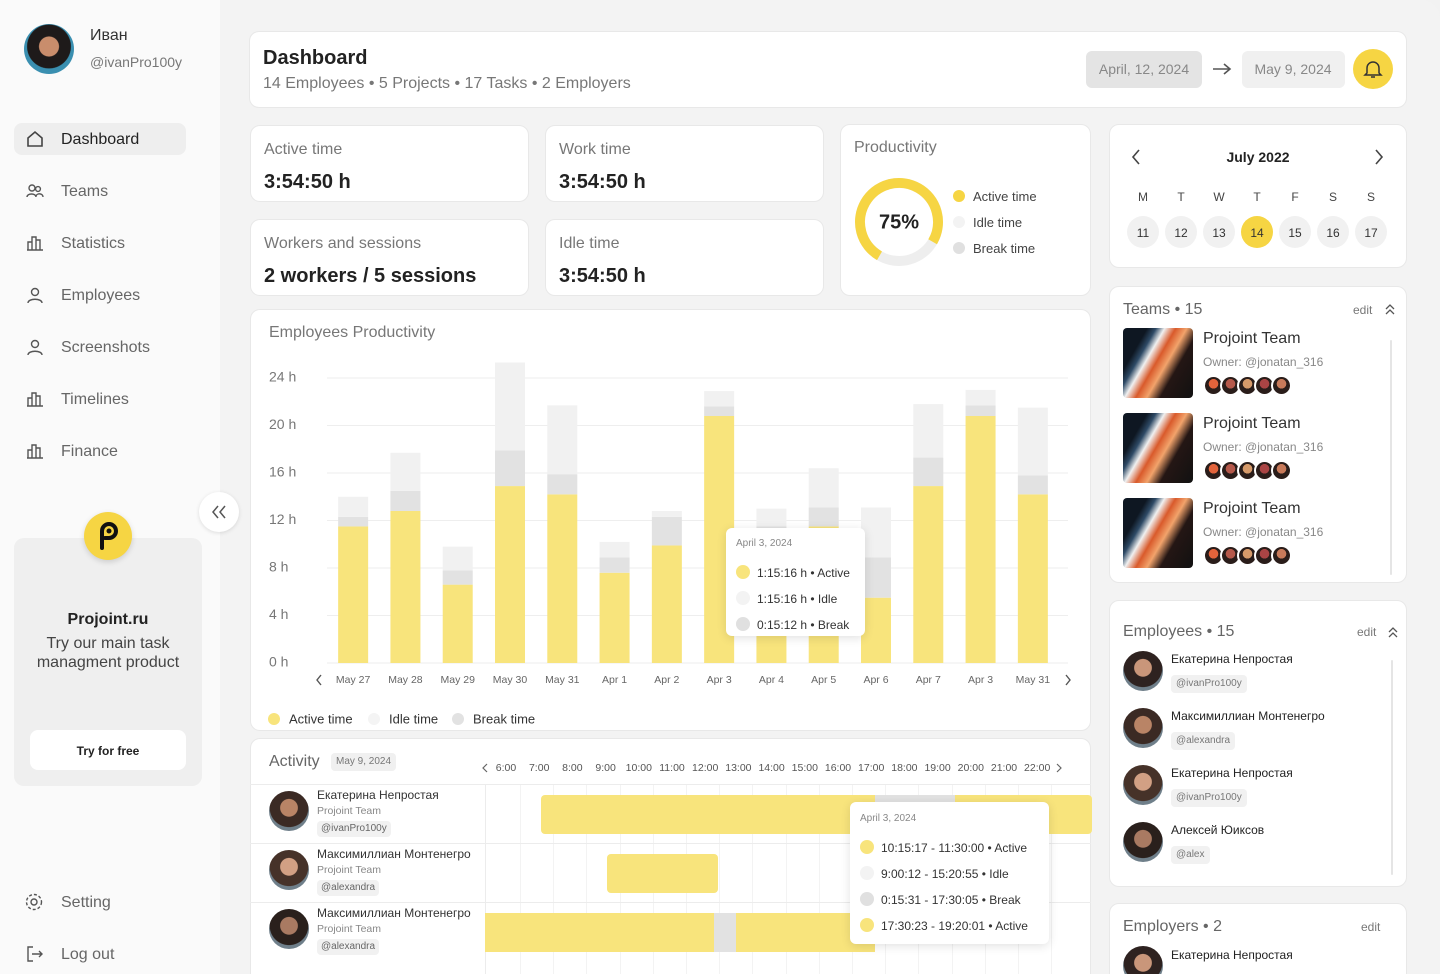 The height and width of the screenshot is (974, 1440). I want to click on bell-button, so click(1373, 69).